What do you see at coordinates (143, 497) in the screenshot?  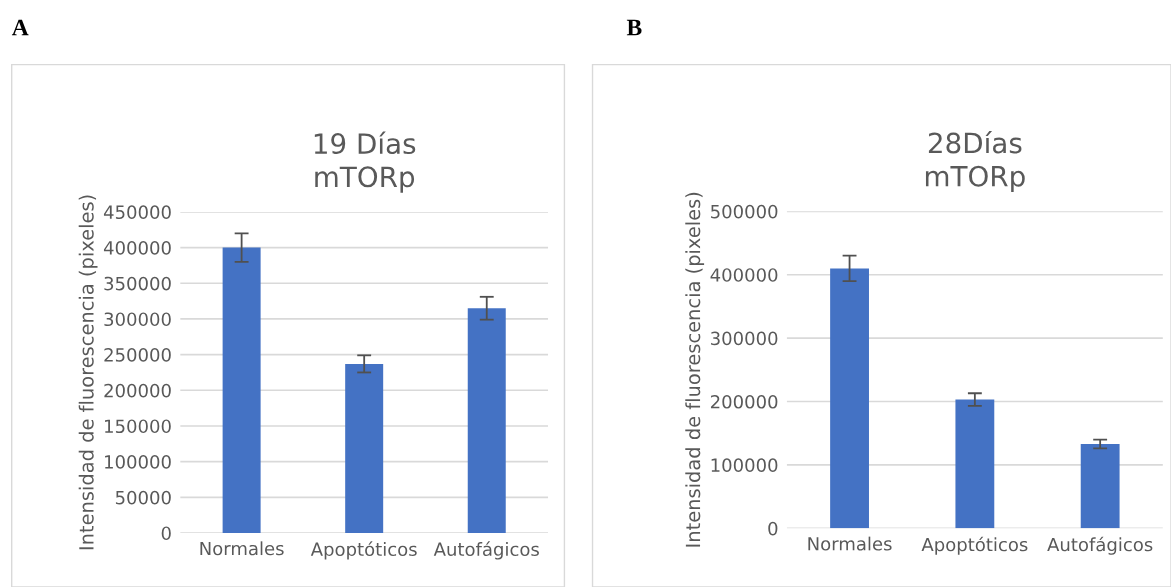 I see `y-tick-label: 50000` at bounding box center [143, 497].